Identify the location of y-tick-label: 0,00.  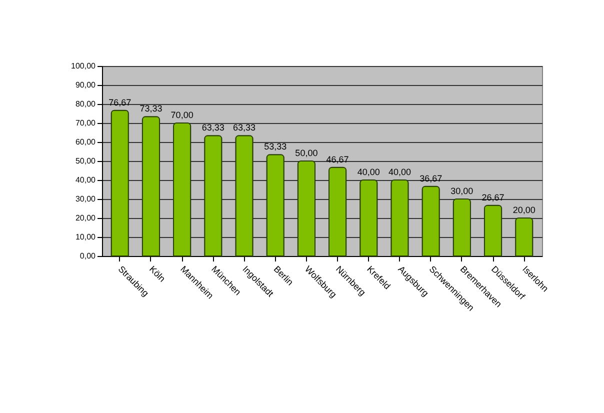
(88, 256).